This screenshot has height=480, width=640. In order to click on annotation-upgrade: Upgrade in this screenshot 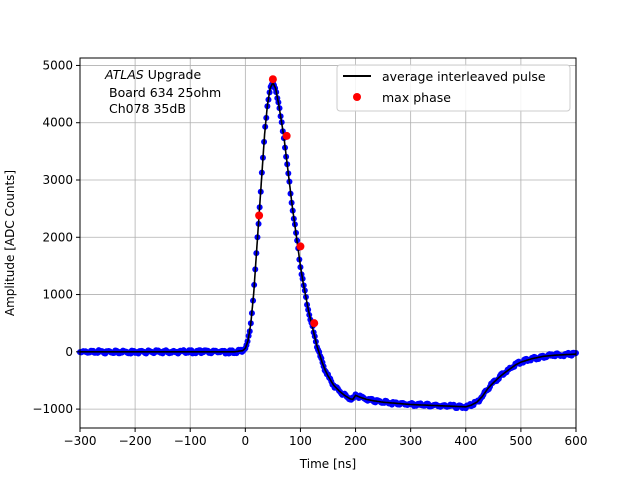, I will do `click(173, 74)`.